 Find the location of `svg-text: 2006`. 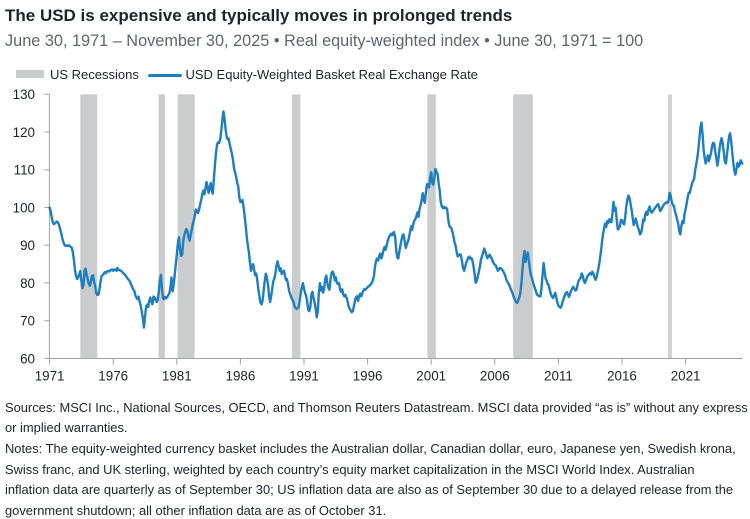

svg-text: 2006 is located at coordinates (495, 376).